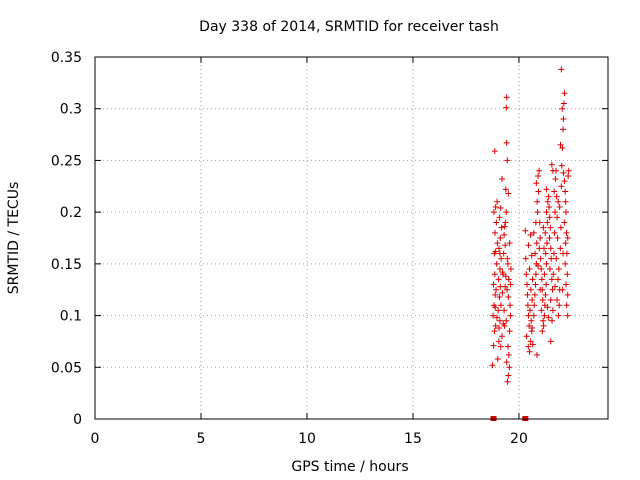  I want to click on y-tick-label: 0.15, so click(66, 265).